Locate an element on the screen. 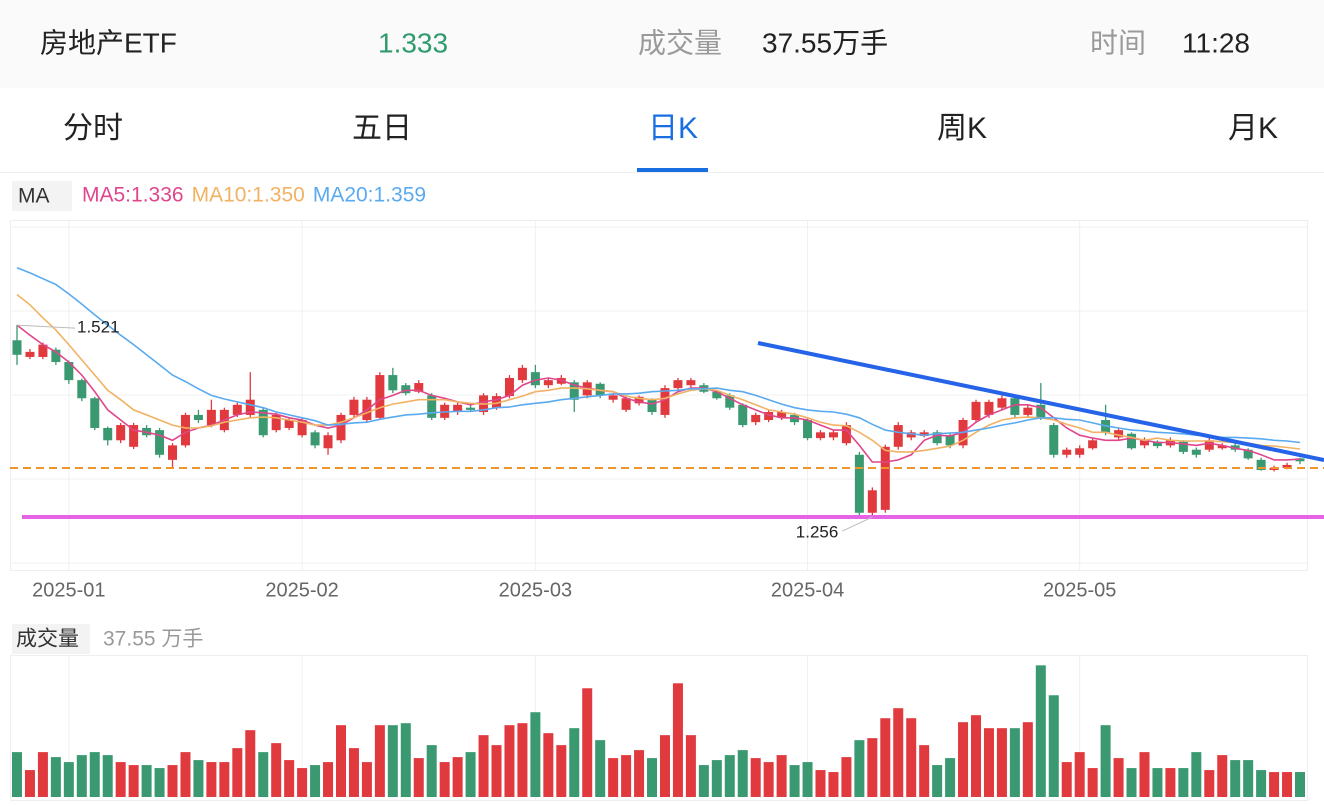 Image resolution: width=1324 pixels, height=806 pixels. legend-entry: MA10:1.350 is located at coordinates (248, 195).